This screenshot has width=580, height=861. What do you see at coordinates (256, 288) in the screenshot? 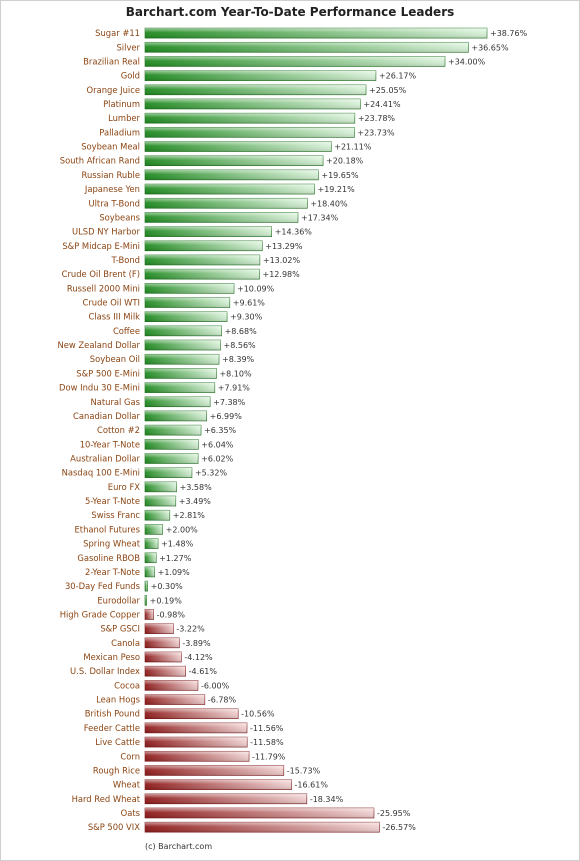
I see `value-label: +10.09%` at bounding box center [256, 288].